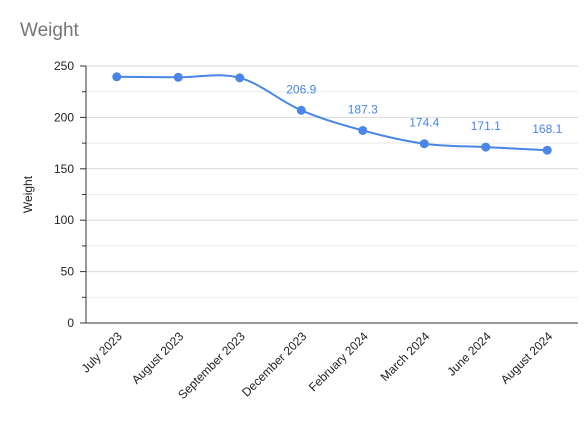  Describe the element at coordinates (469, 354) in the screenshot. I see `x-tick-label: June 2024` at that location.